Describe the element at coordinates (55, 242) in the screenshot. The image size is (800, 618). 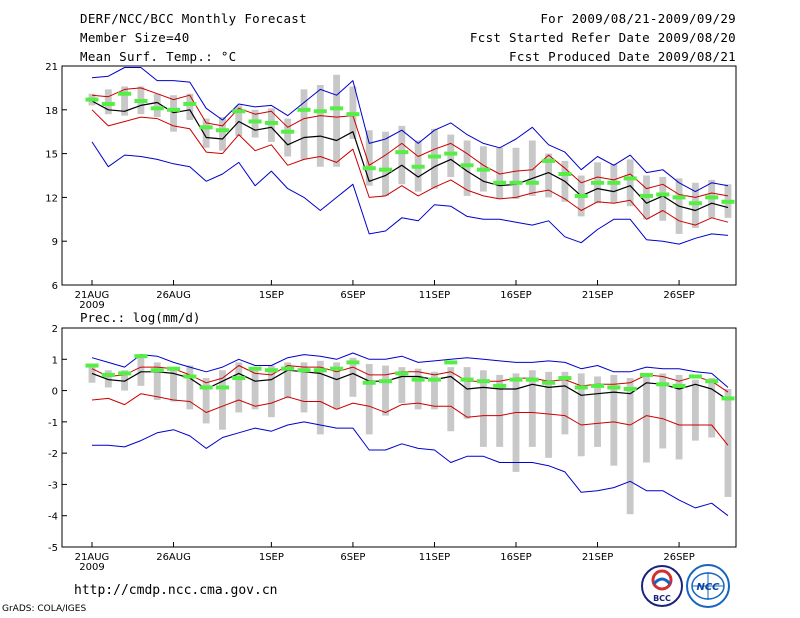
I see `y-tick-label: 9` at that location.